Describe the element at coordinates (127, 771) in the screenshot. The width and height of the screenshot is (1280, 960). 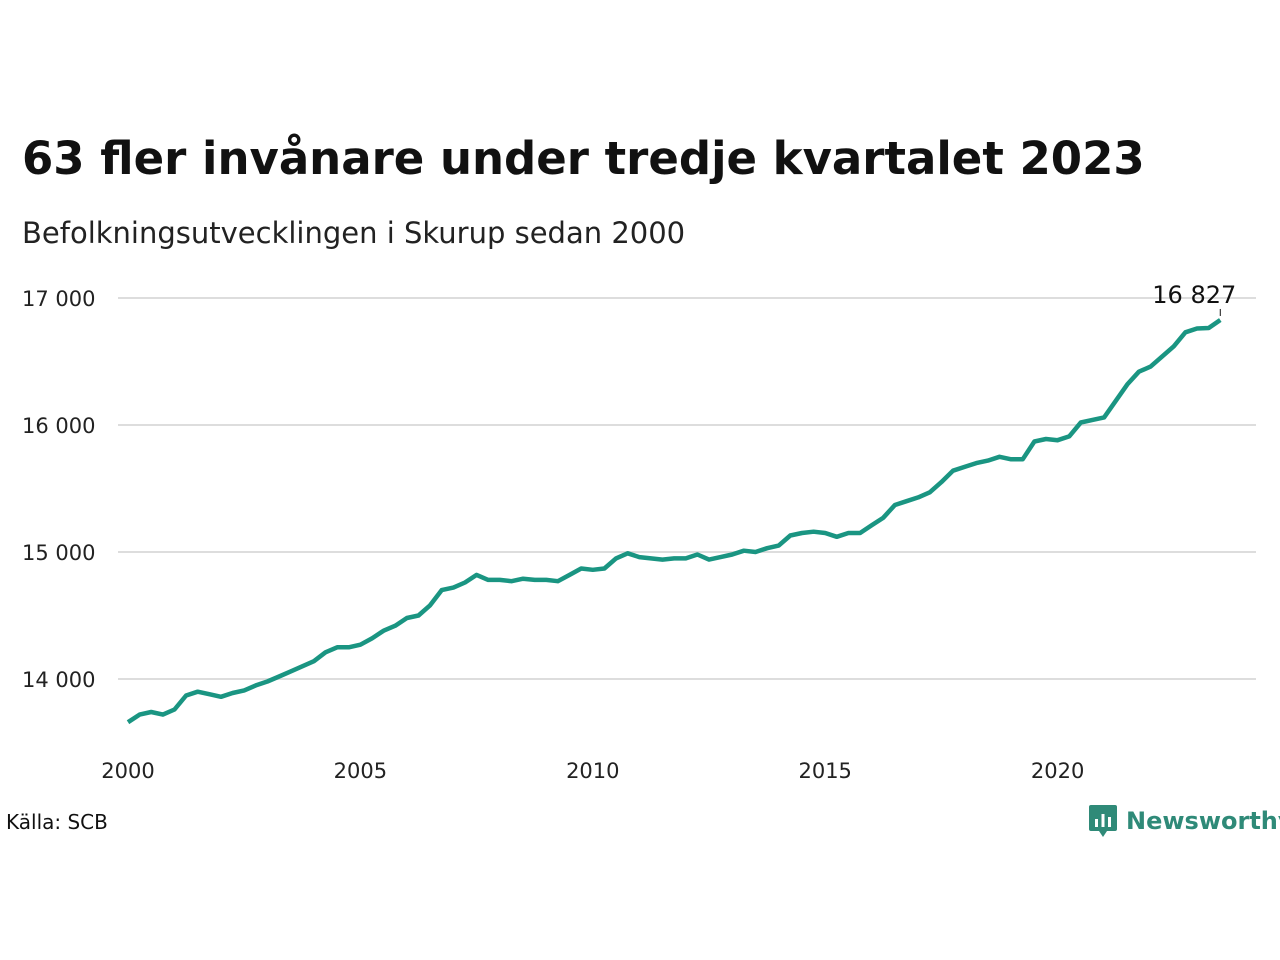
I see `x-tick-label: 2000` at that location.